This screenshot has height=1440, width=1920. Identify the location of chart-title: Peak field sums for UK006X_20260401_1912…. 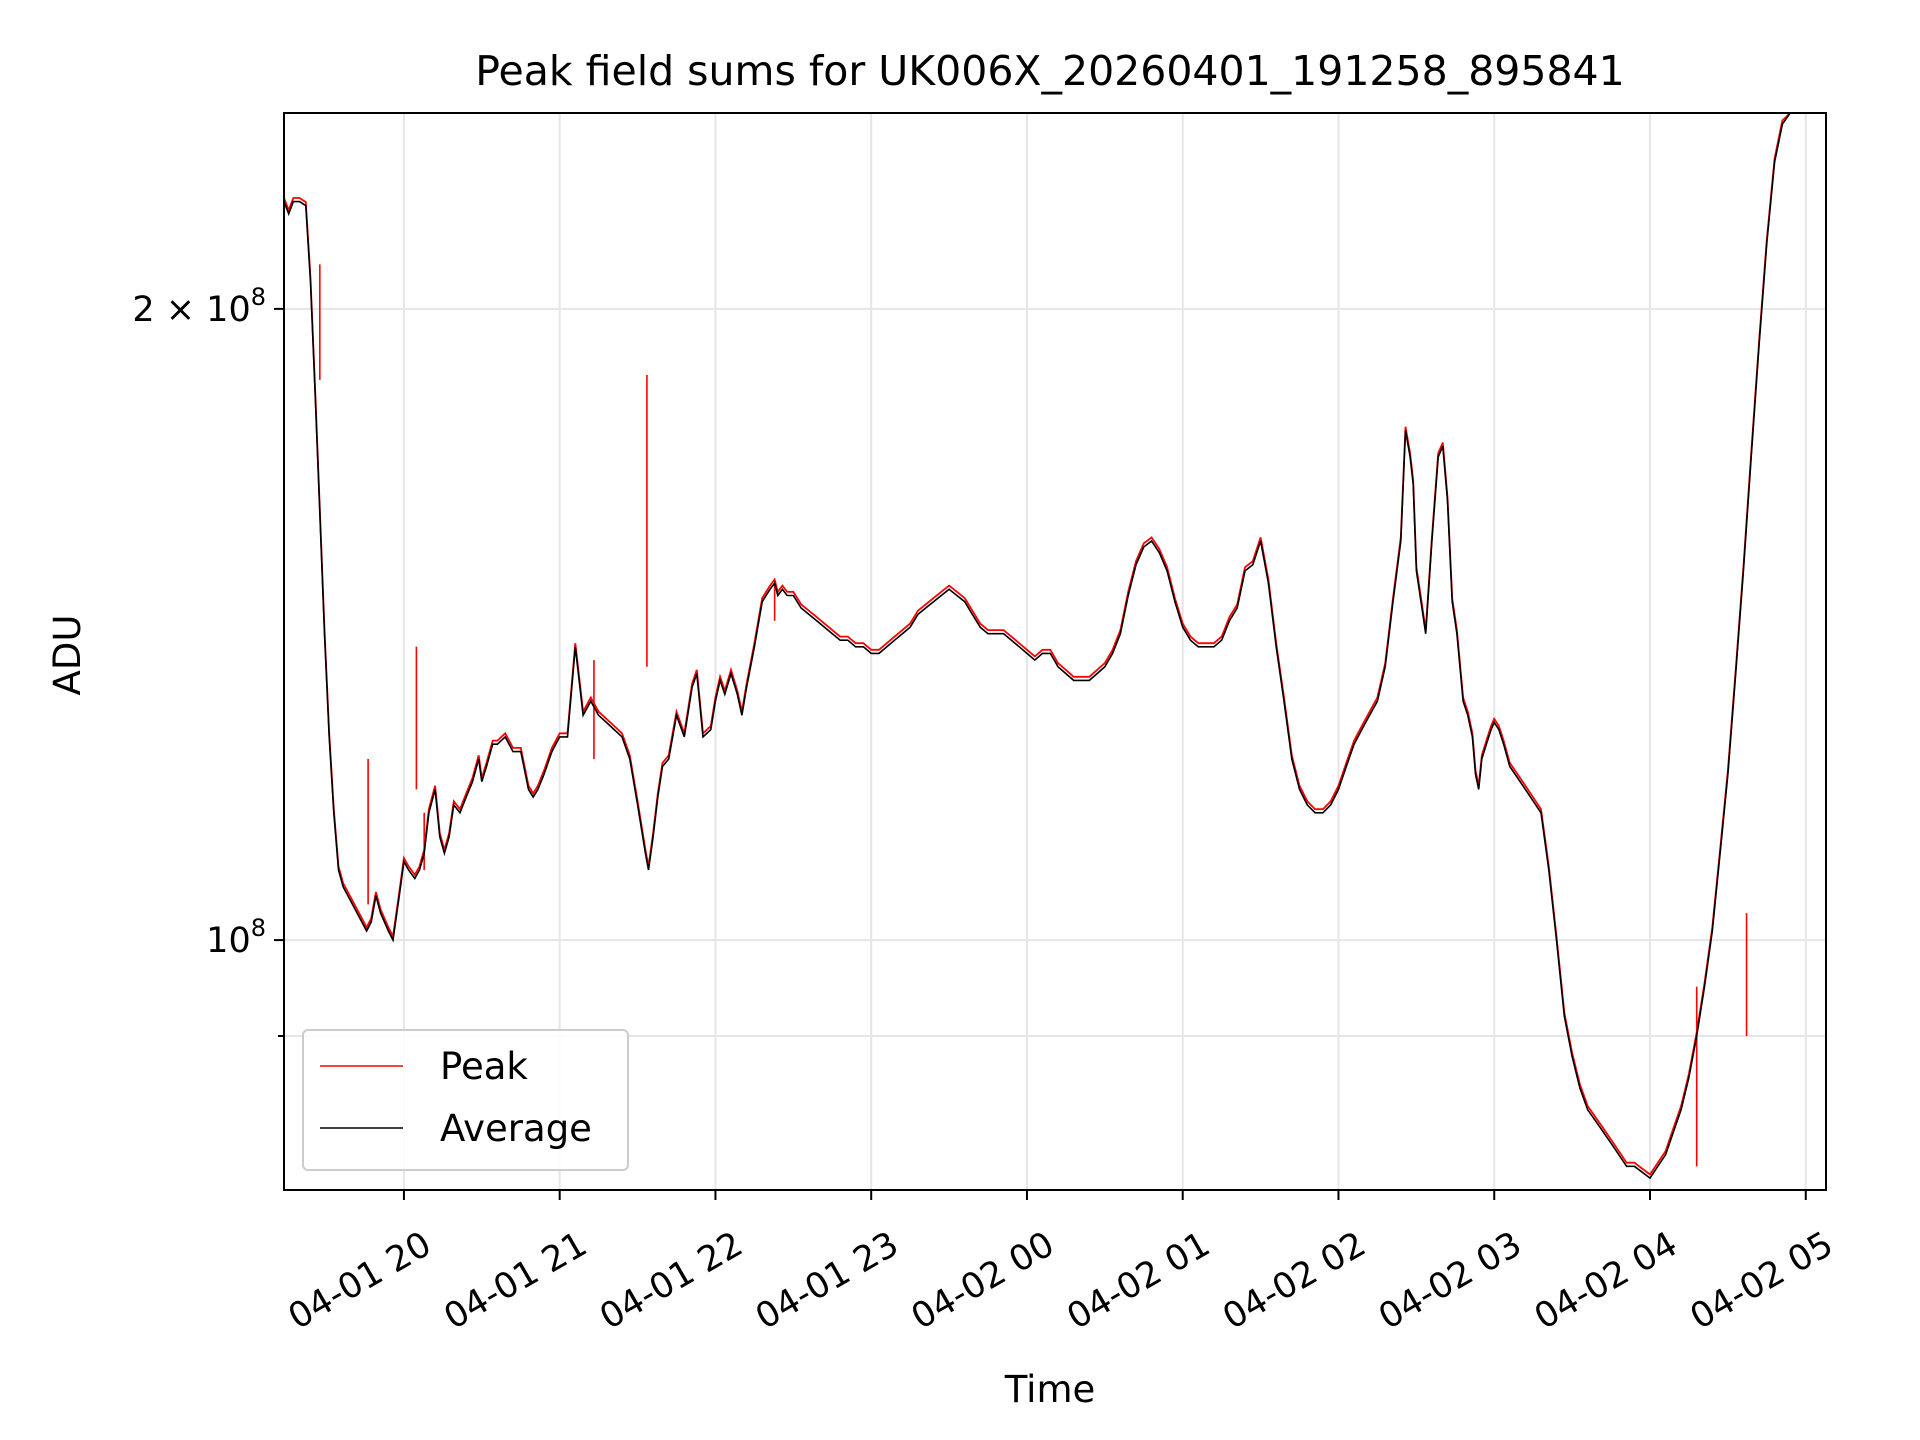
(1049, 71).